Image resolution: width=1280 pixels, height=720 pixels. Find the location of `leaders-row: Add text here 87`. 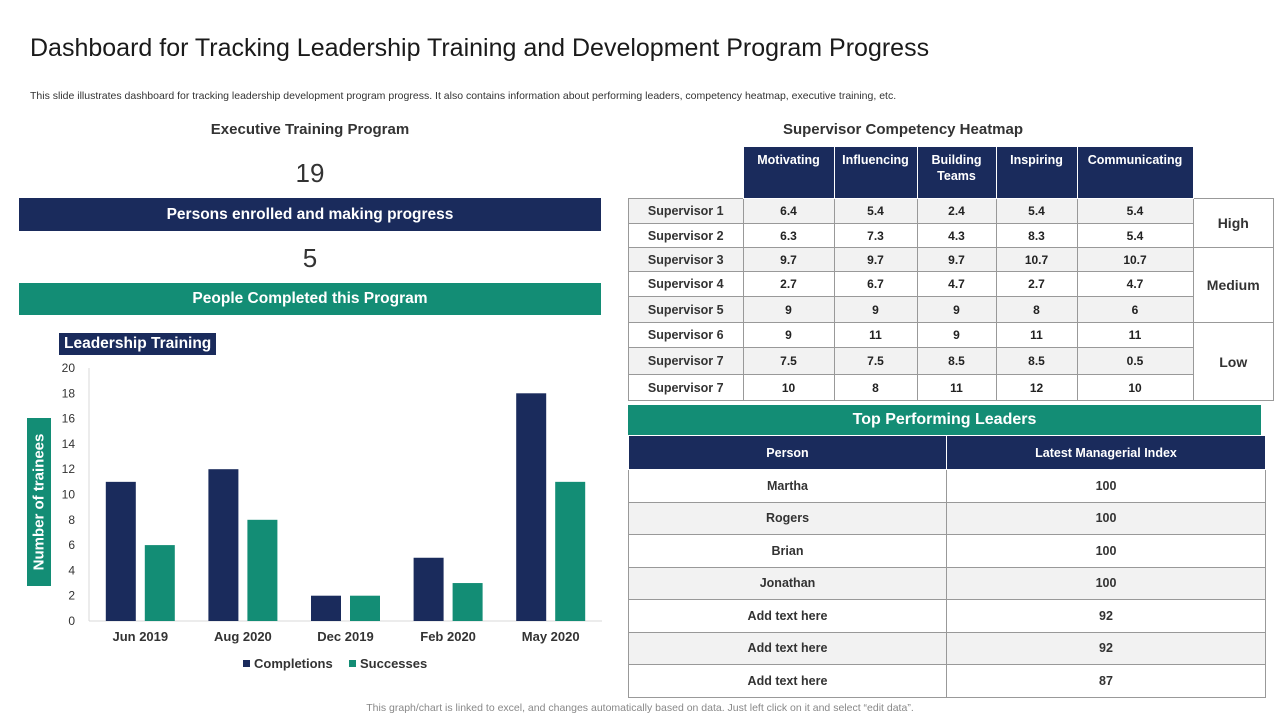

leaders-row: Add text here 87 is located at coordinates (947, 681).